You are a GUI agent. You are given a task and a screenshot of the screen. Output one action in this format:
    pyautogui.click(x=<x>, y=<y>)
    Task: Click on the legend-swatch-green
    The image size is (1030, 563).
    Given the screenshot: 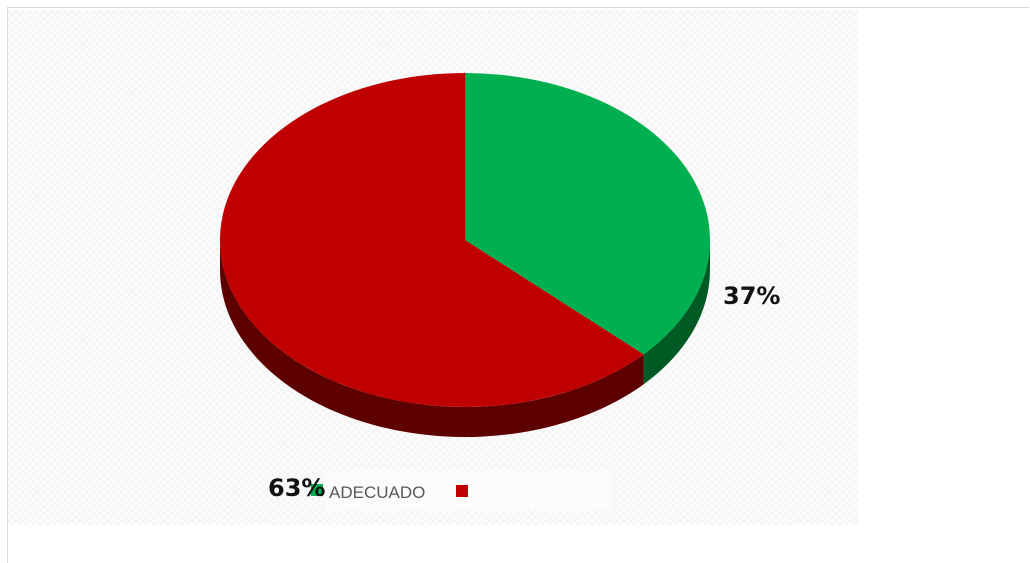 What is the action you would take?
    pyautogui.click(x=317, y=490)
    